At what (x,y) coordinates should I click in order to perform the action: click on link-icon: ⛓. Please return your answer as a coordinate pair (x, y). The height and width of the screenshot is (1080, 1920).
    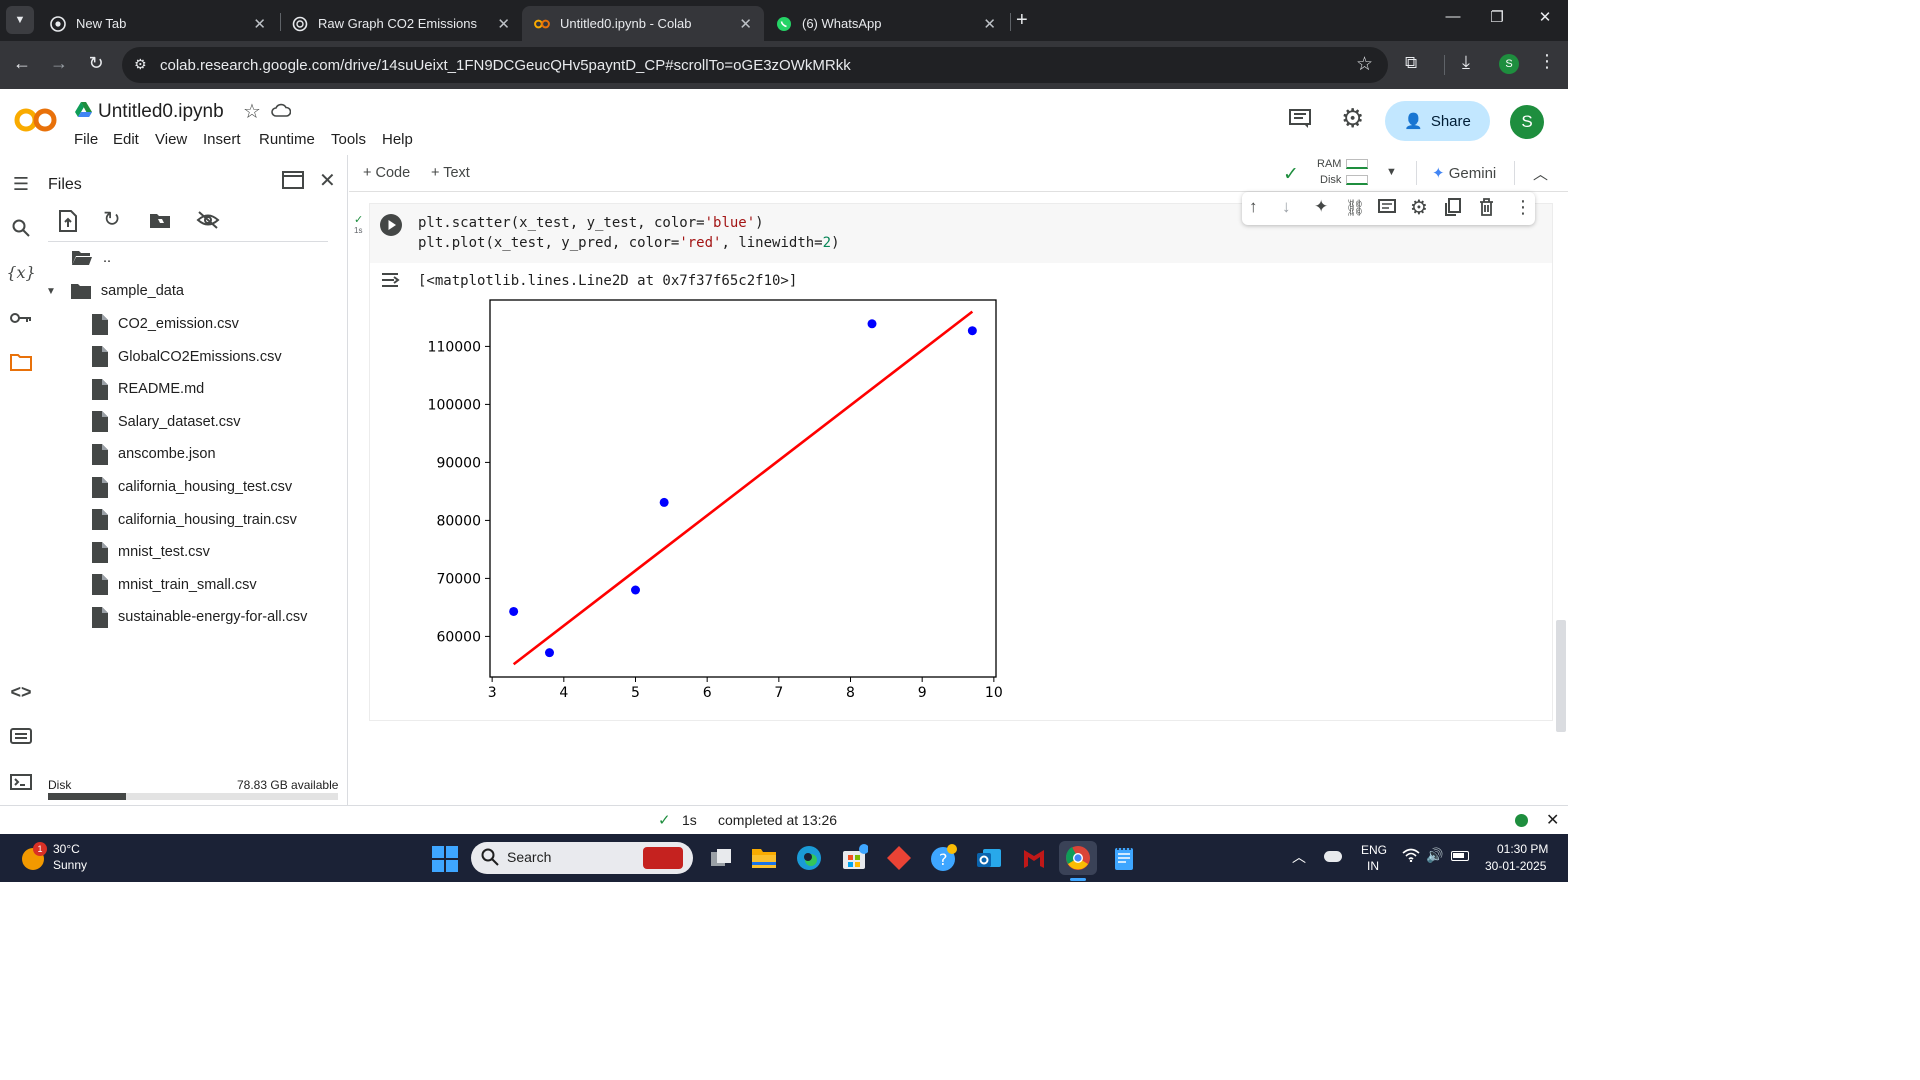
    Looking at the image, I should click on (1355, 208).